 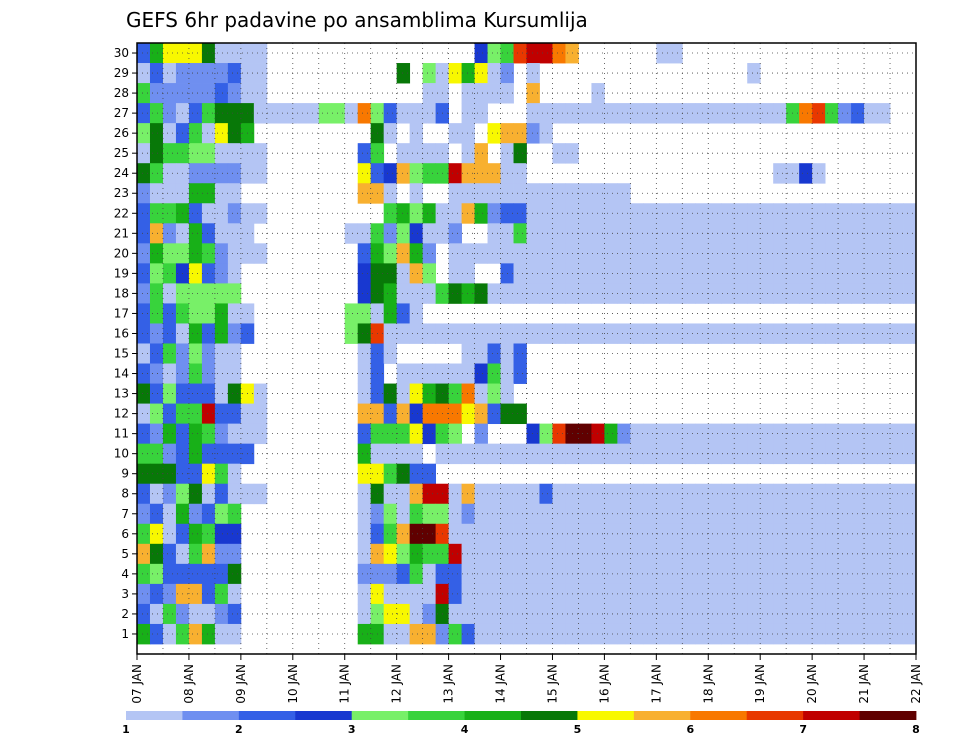 What do you see at coordinates (121, 313) in the screenshot?
I see `y-tick-label: 17` at bounding box center [121, 313].